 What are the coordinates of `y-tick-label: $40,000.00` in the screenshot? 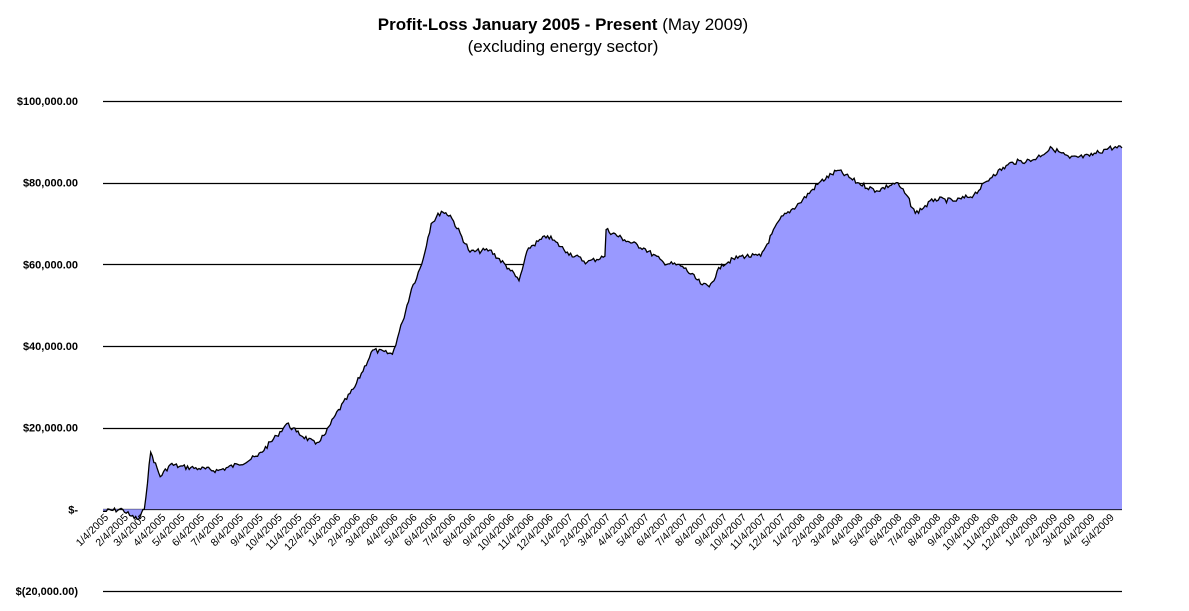 It's located at (50, 347).